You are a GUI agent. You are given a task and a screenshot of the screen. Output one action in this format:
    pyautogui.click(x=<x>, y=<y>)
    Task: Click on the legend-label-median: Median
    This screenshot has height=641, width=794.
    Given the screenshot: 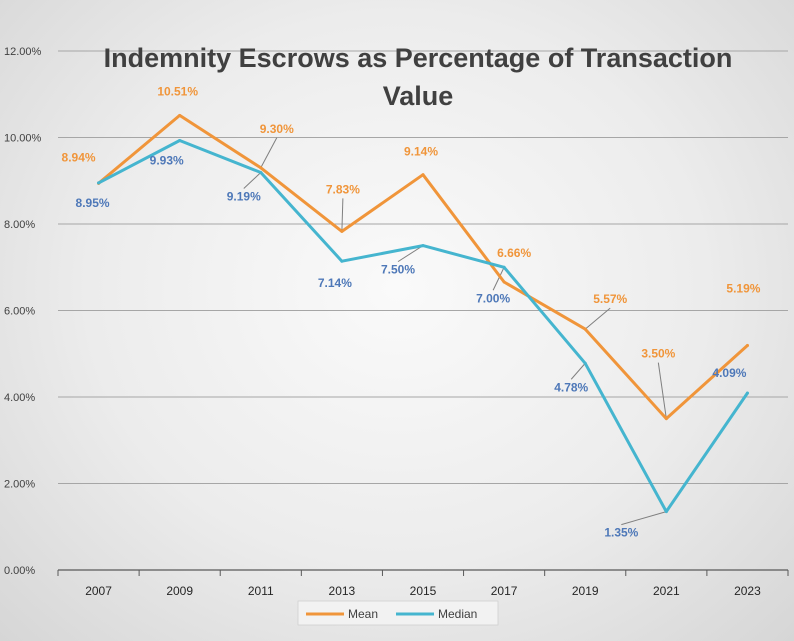 What is the action you would take?
    pyautogui.click(x=457, y=614)
    